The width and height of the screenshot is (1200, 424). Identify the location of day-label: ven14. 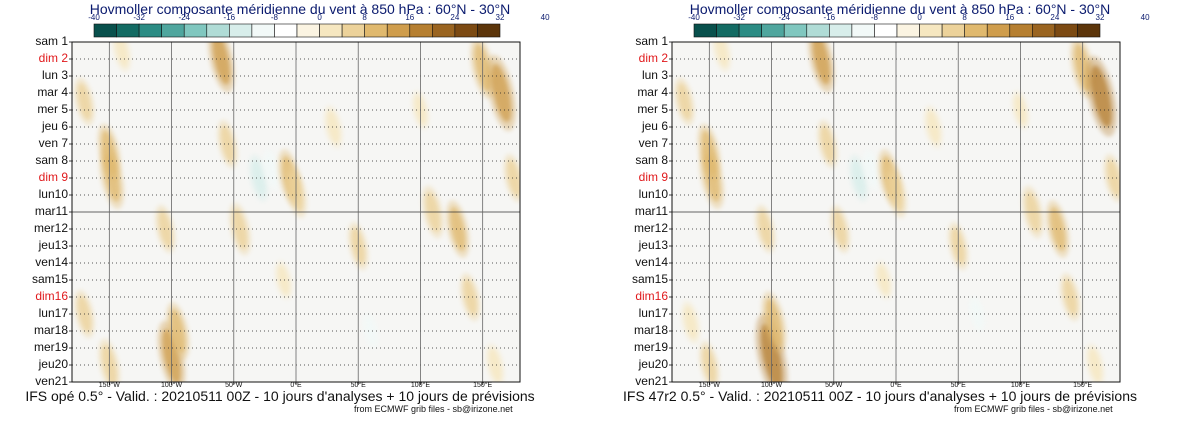
(651, 262).